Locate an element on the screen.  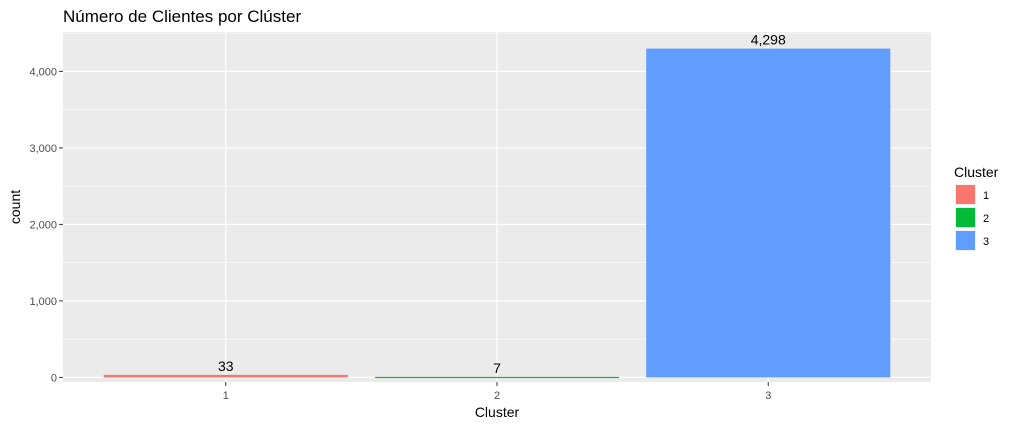
chart-title: Número de Clientes por Clúster is located at coordinates (182, 16).